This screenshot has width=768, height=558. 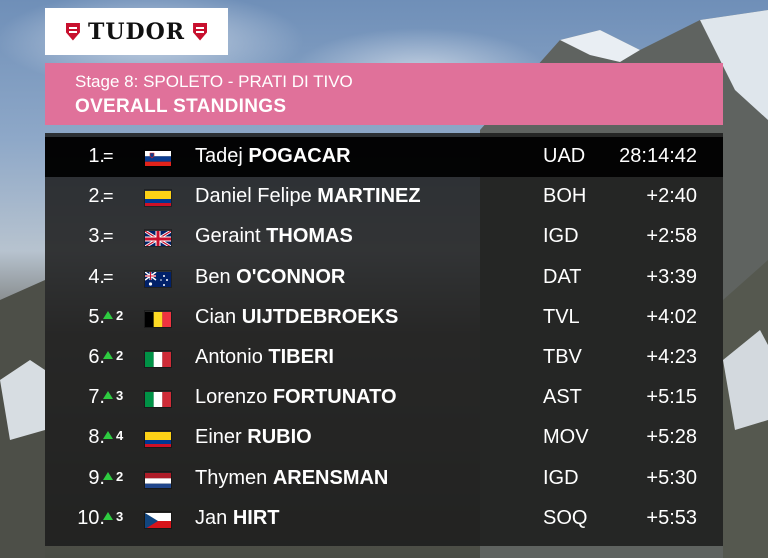 I want to click on team-code: AST, so click(x=562, y=397).